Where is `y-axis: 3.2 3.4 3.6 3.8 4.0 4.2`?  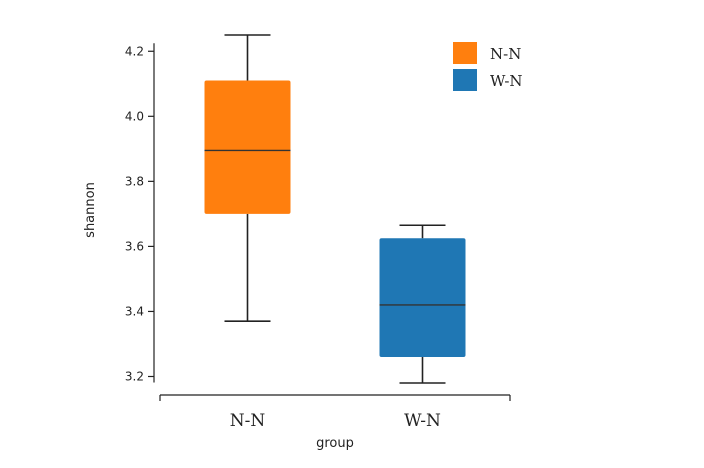
y-axis: 3.2 3.4 3.6 3.8 4.0 4.2 is located at coordinates (140, 213).